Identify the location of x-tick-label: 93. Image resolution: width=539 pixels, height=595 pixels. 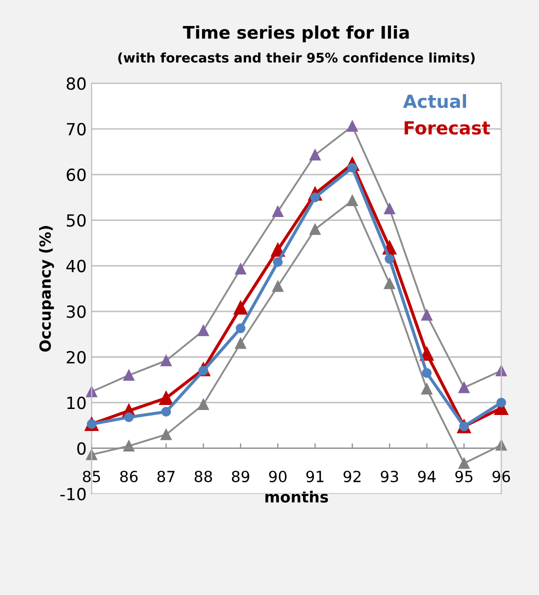
(389, 476).